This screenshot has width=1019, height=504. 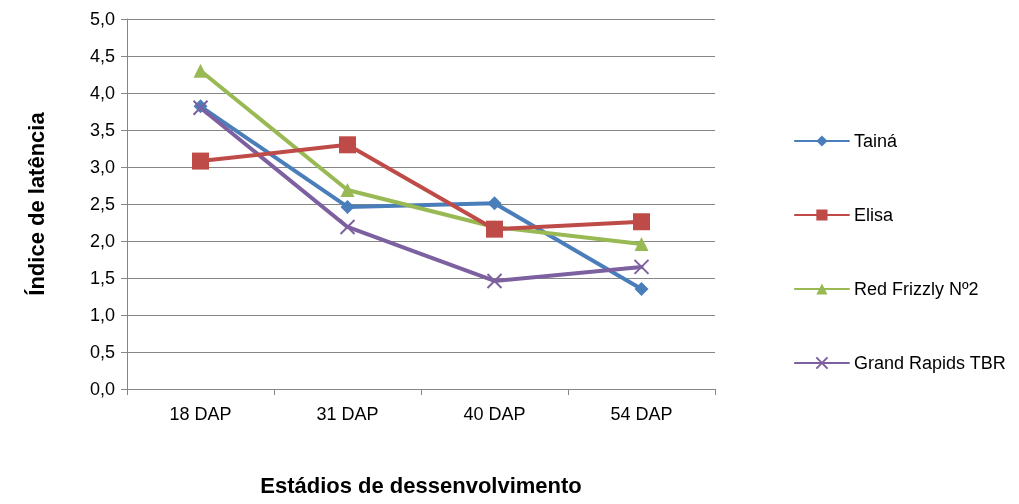 What do you see at coordinates (916, 289) in the screenshot?
I see `legend-label: Red Frizzly Nº2` at bounding box center [916, 289].